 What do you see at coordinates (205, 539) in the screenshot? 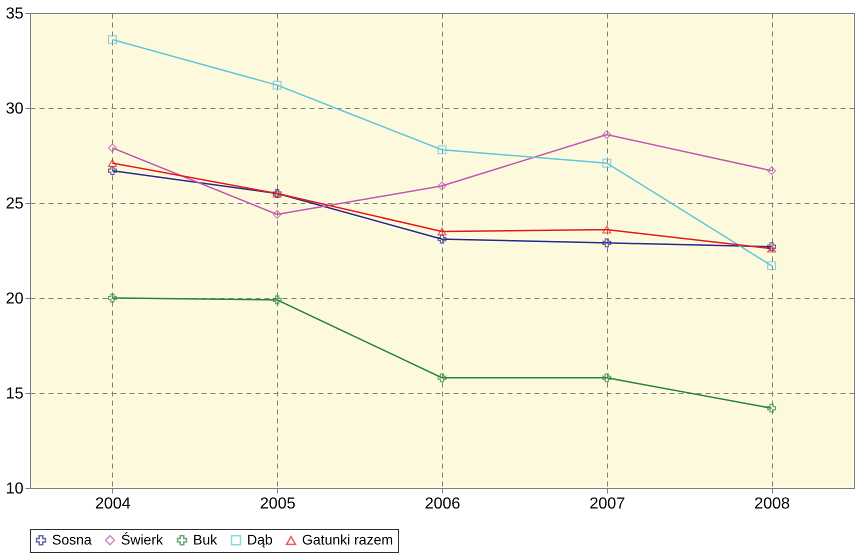
I see `legend-label: Buk` at bounding box center [205, 539].